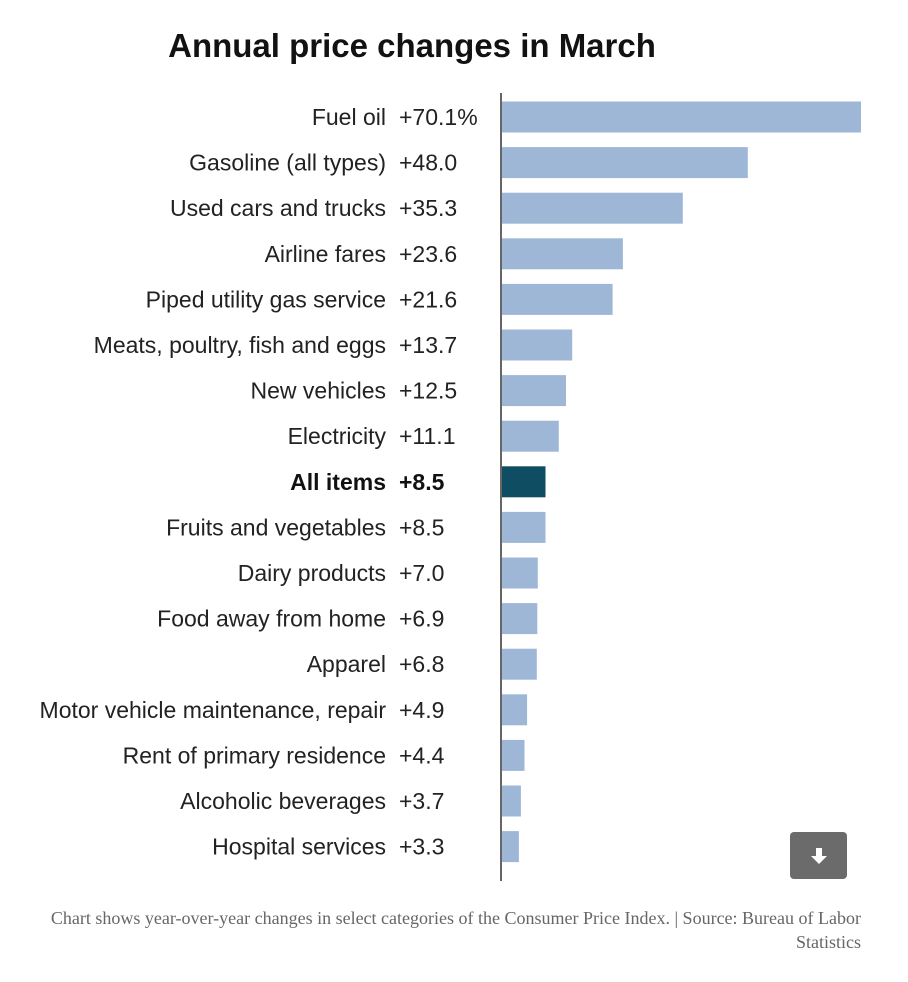 The height and width of the screenshot is (982, 908). What do you see at coordinates (428, 254) in the screenshot?
I see `value-label: +23.6` at bounding box center [428, 254].